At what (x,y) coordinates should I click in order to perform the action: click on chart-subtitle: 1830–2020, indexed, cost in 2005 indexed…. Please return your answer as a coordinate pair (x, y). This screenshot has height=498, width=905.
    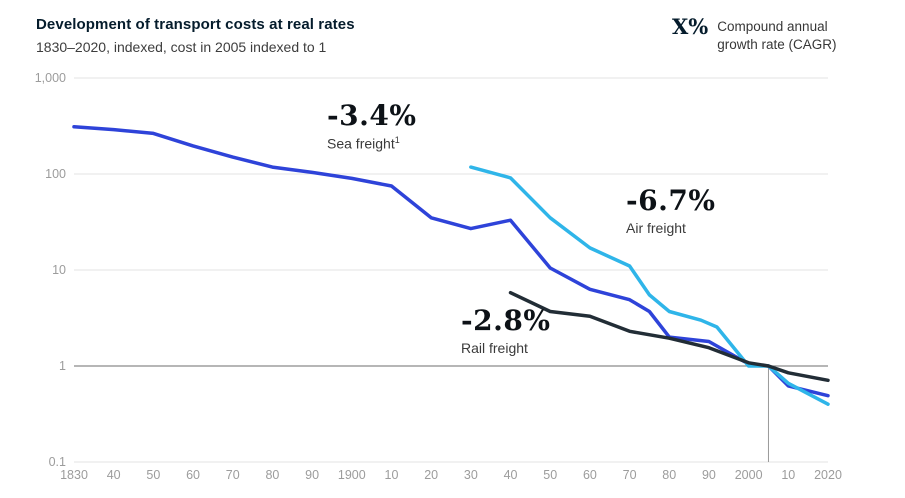
    Looking at the image, I should click on (181, 47).